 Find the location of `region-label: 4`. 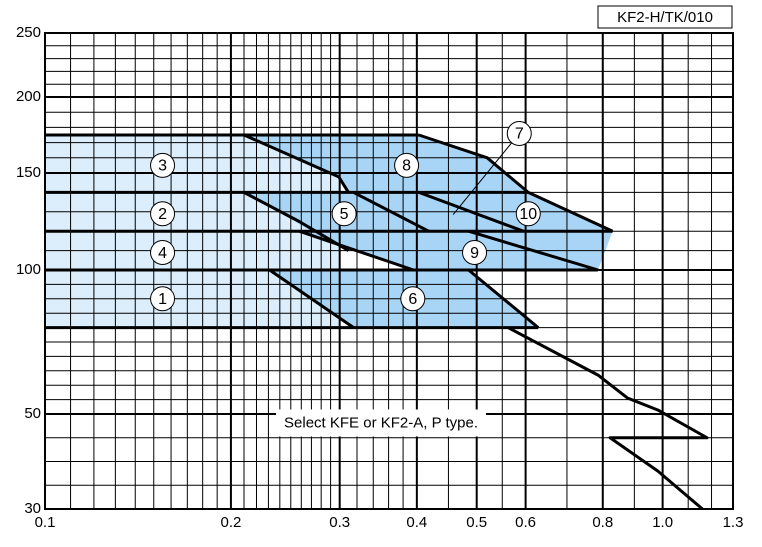

region-label: 4 is located at coordinates (162, 253).